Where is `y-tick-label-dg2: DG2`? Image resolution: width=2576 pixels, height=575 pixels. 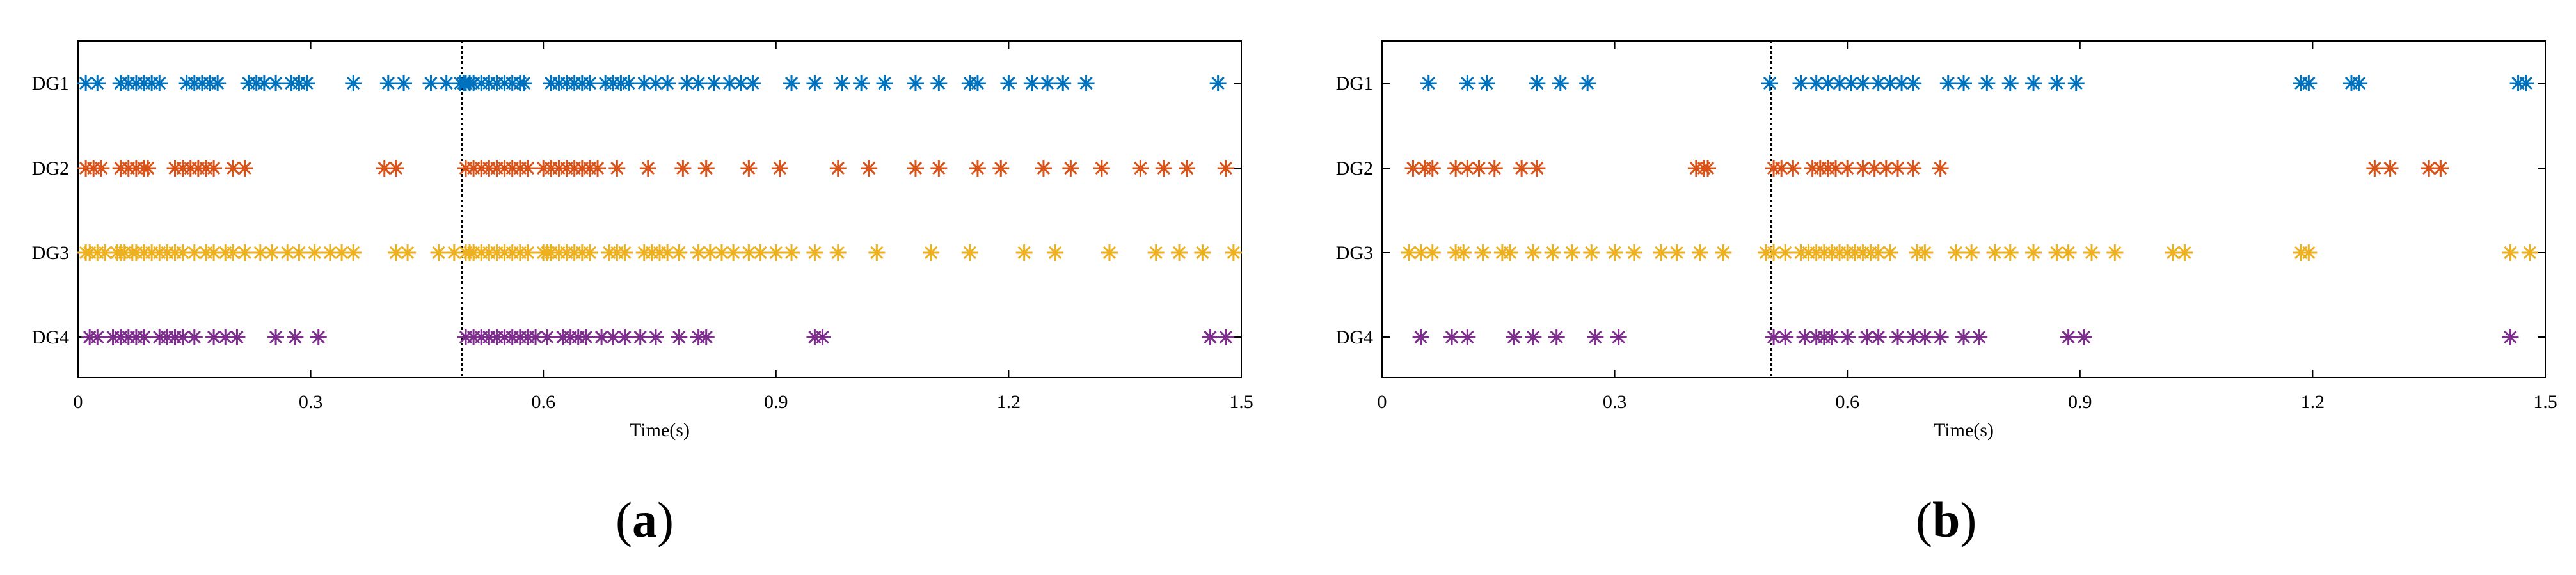 y-tick-label-dg2: DG2 is located at coordinates (51, 168).